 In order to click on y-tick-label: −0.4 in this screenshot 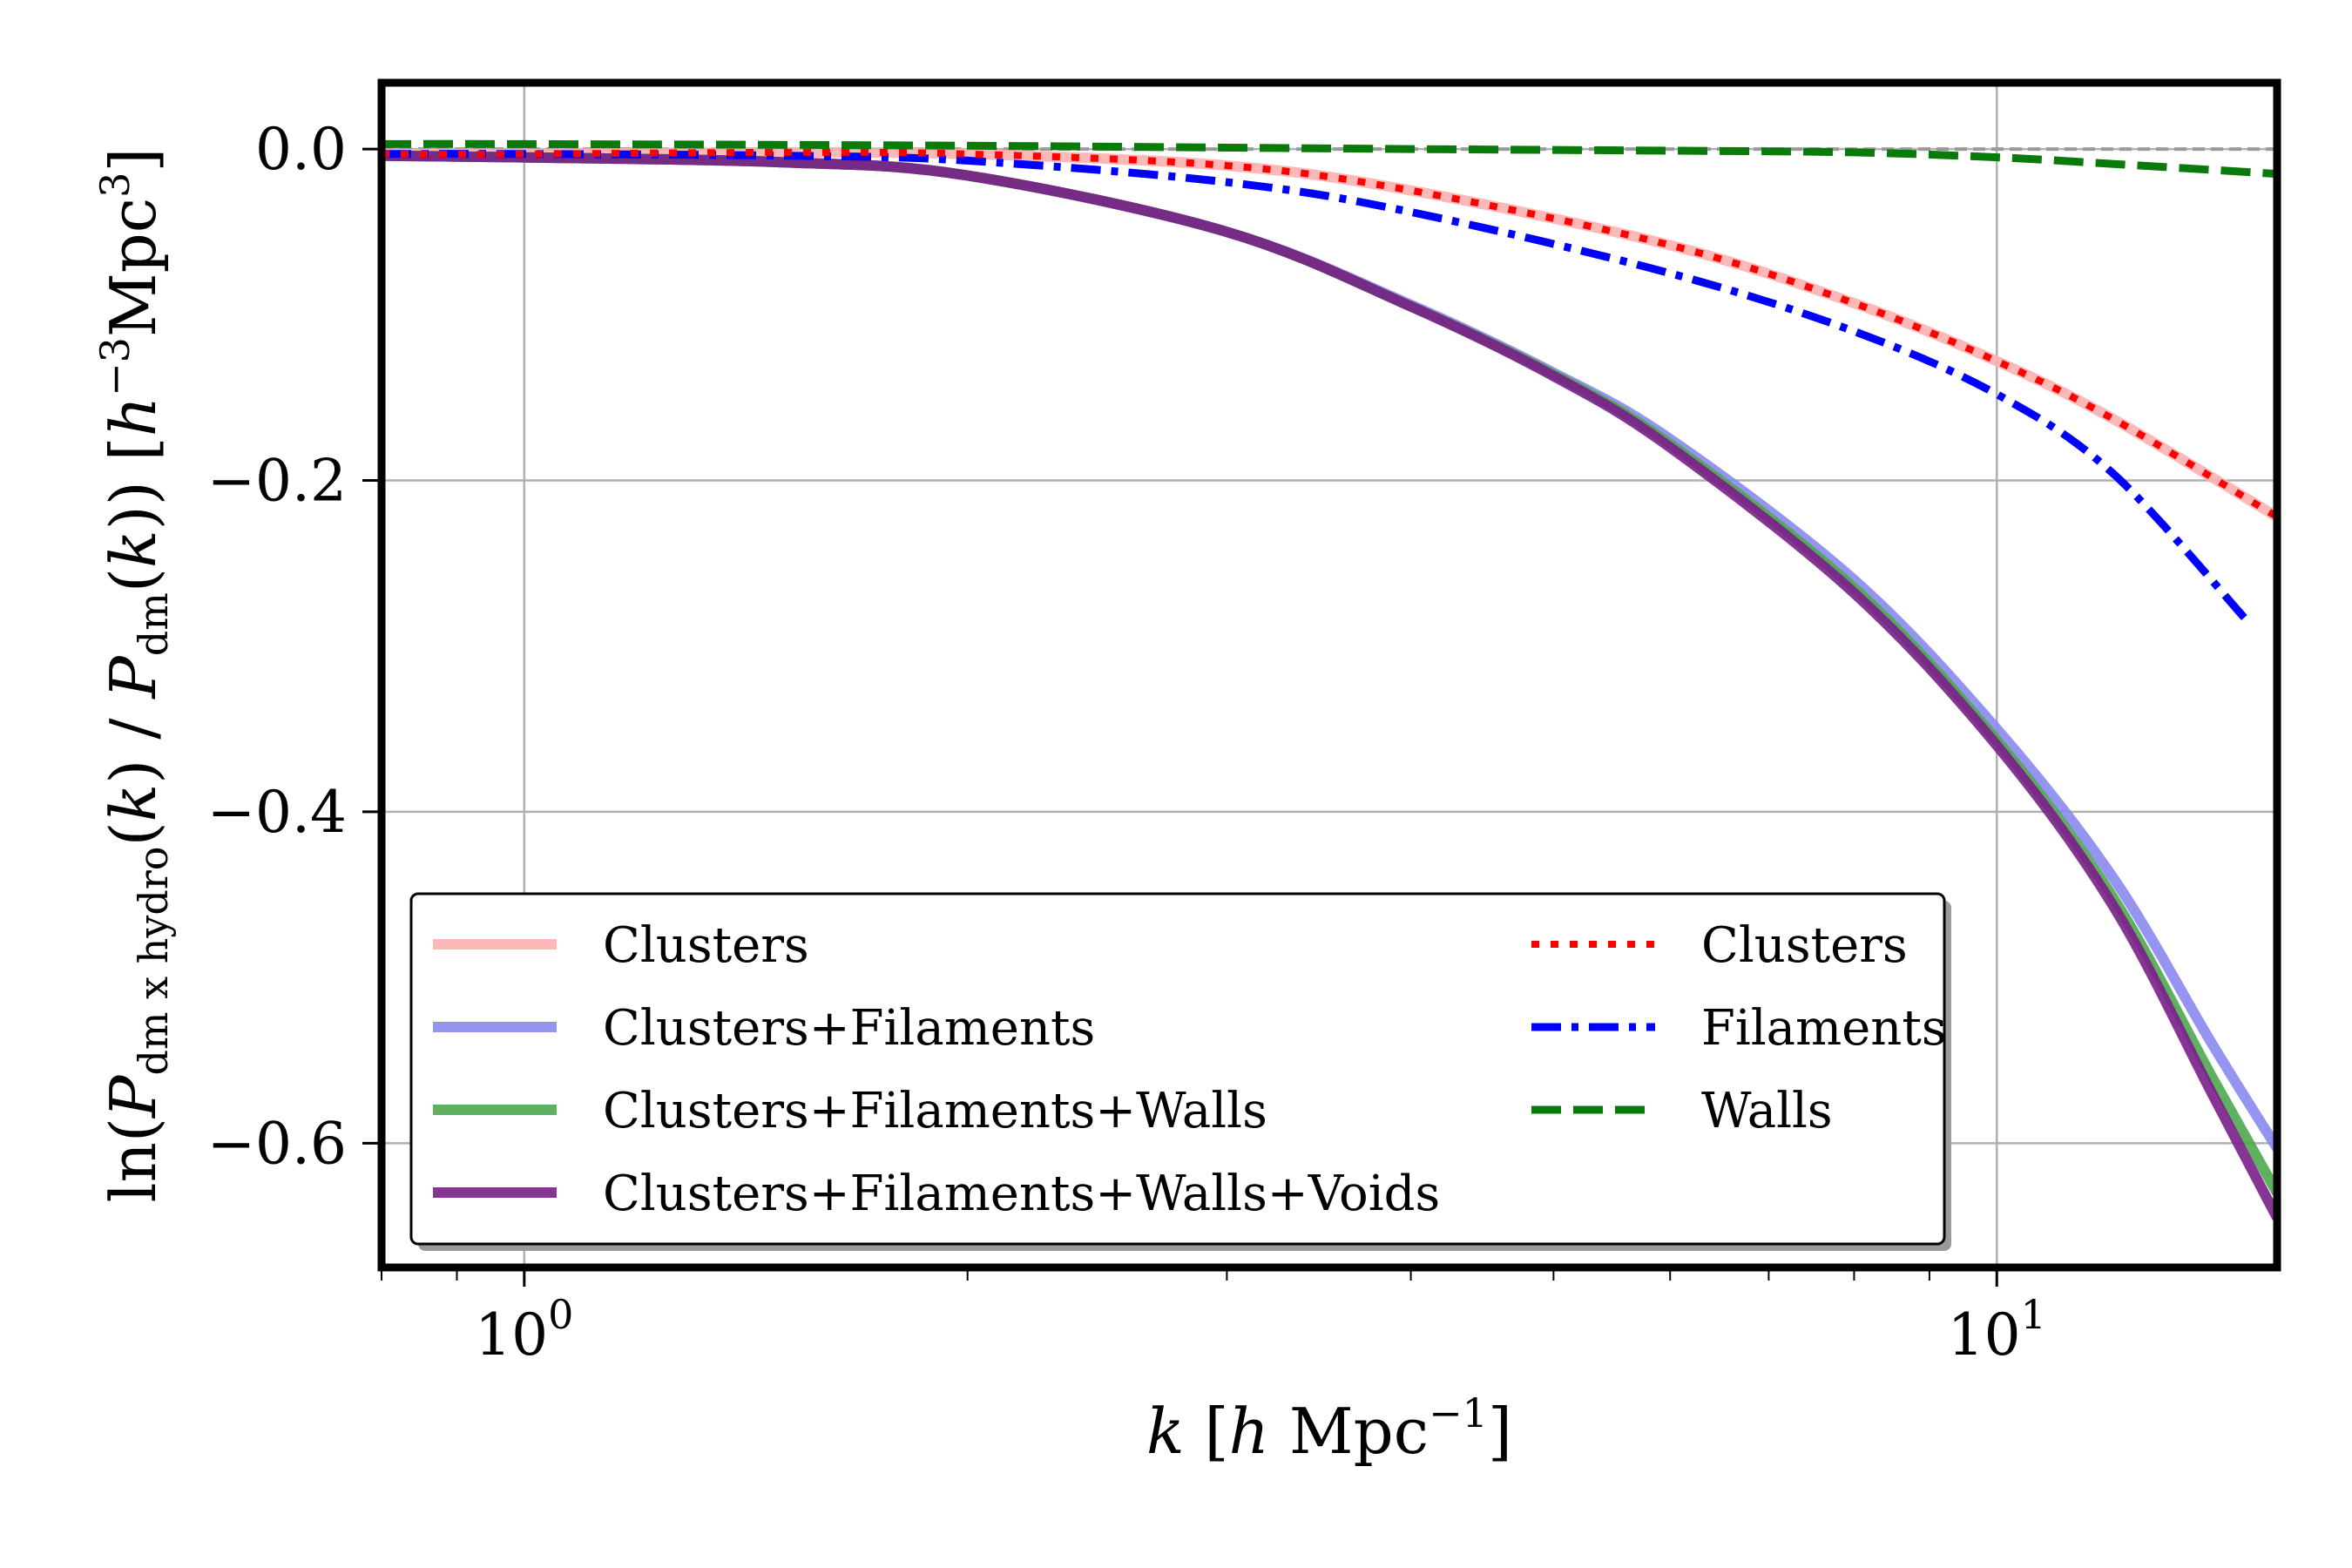, I will do `click(277, 812)`.